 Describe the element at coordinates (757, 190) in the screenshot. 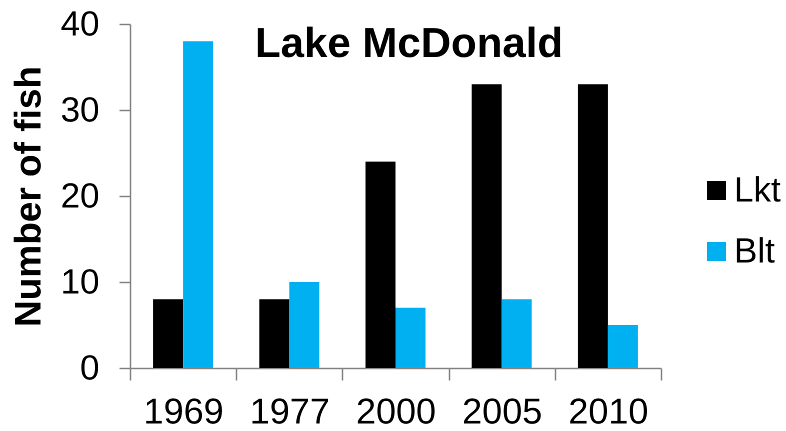

I see `legend-label: Lkt` at that location.